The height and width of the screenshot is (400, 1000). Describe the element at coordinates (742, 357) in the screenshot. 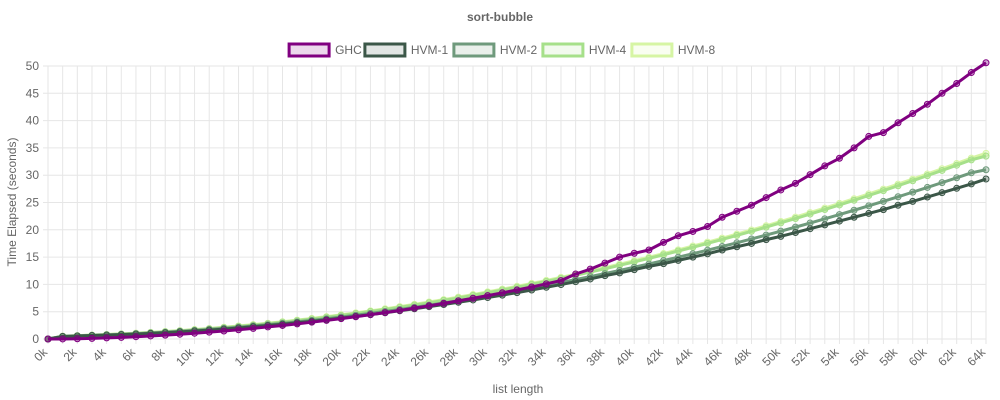

I see `x-tick-label: 48k` at that location.